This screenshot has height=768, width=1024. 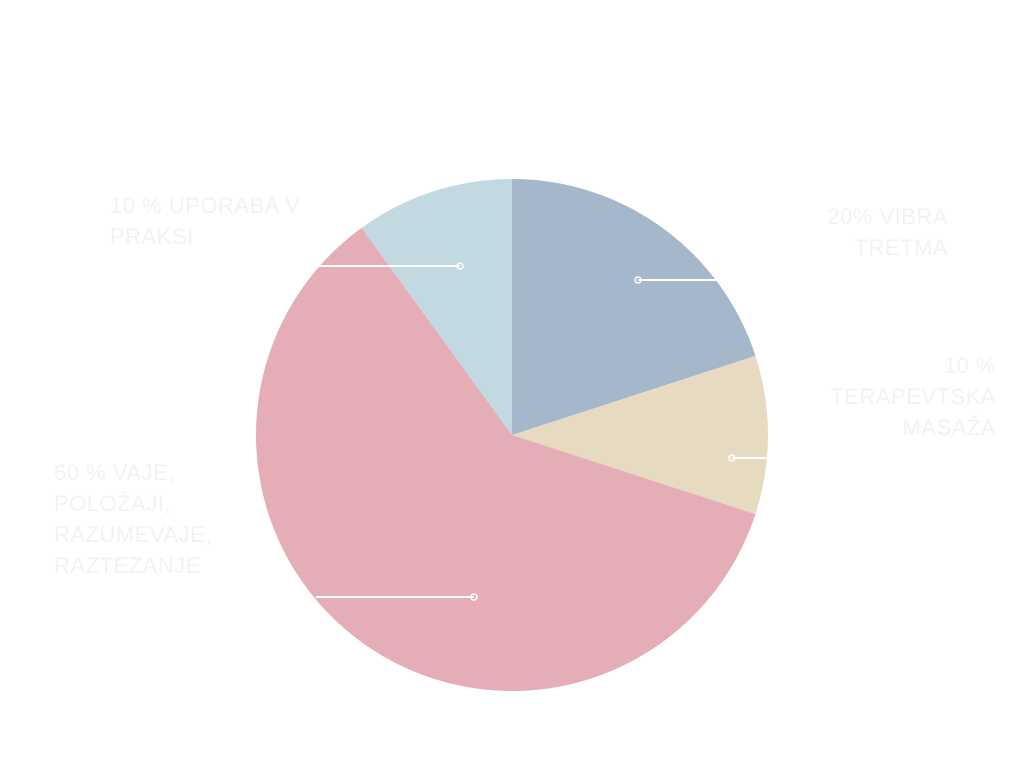 I want to click on leader-line-terapevtska-masaza, so click(x=748, y=458).